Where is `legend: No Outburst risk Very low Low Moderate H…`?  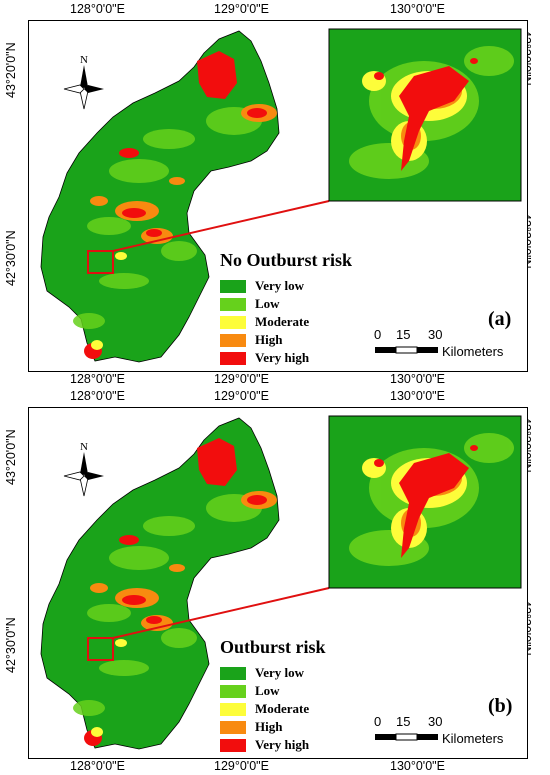
legend: No Outburst risk Very low Low Moderate H… is located at coordinates (286, 308).